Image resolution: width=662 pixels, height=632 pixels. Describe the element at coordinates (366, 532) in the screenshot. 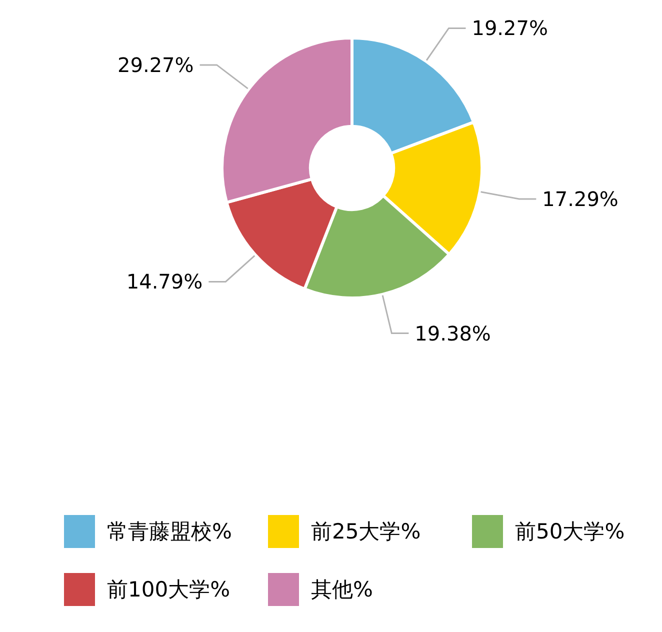

I see `legend-label: 前25大学%` at that location.